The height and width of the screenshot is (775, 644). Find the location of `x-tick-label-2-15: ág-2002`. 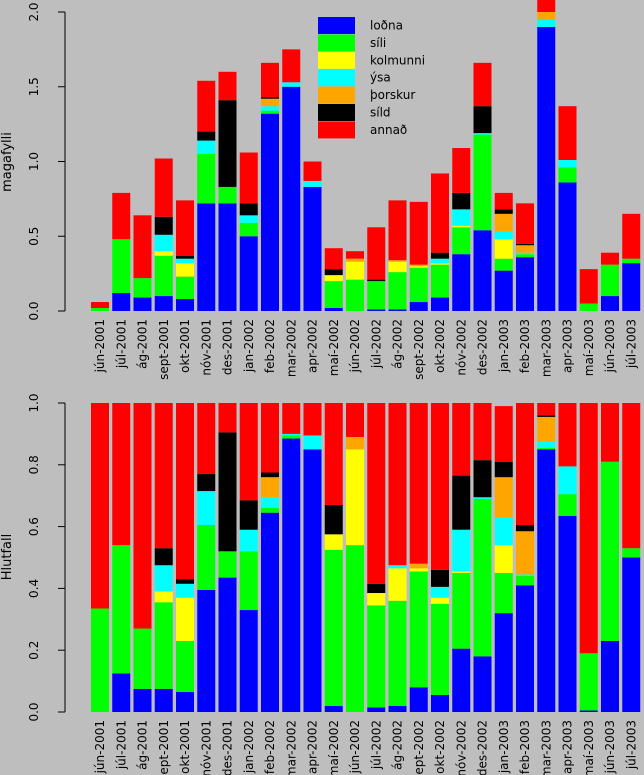

x-tick-label-2-15: ág-2002 is located at coordinates (398, 745).